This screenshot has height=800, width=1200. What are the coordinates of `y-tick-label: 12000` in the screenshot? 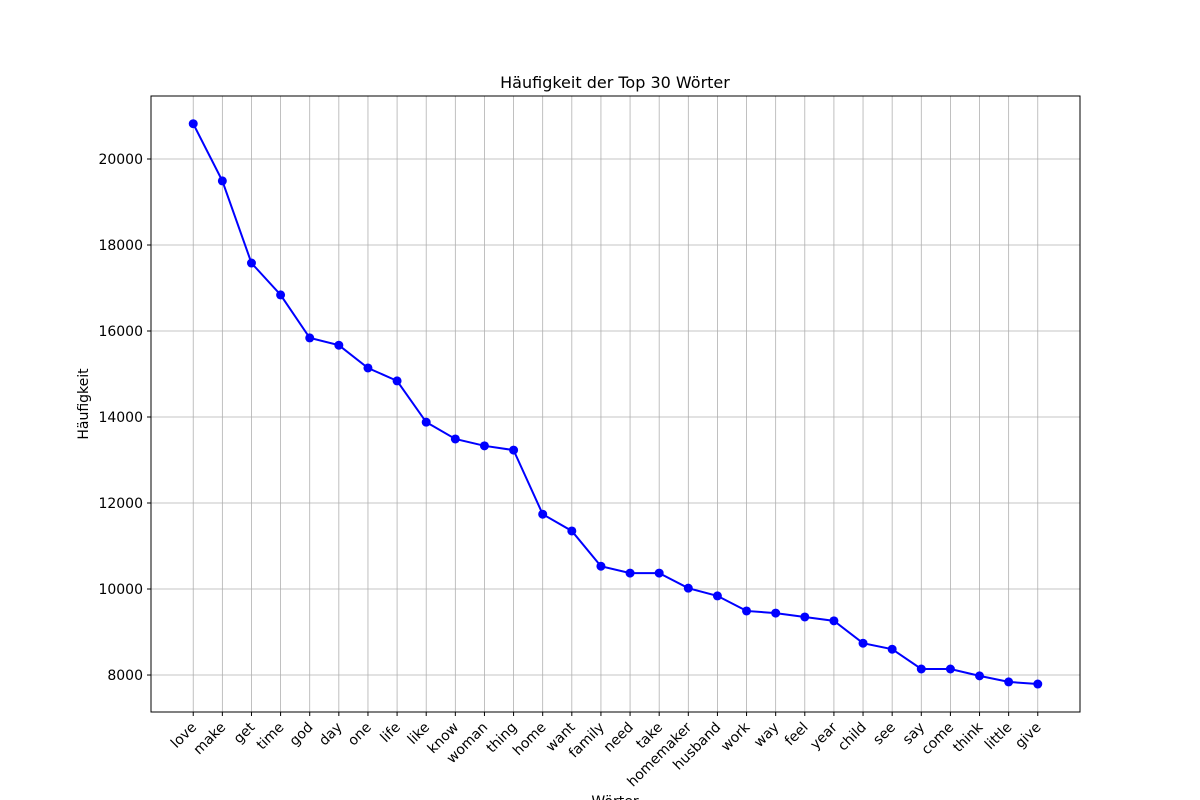 It's located at (120, 504).